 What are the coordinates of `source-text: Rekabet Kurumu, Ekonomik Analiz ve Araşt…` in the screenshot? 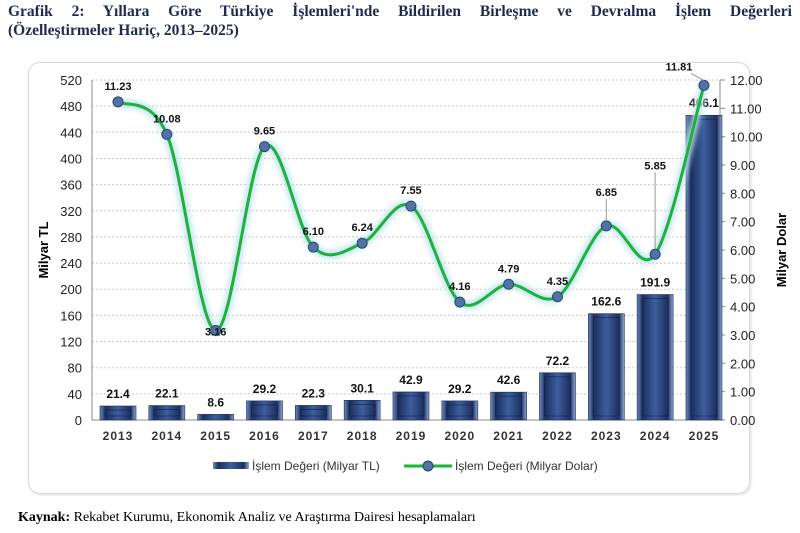 It's located at (273, 517).